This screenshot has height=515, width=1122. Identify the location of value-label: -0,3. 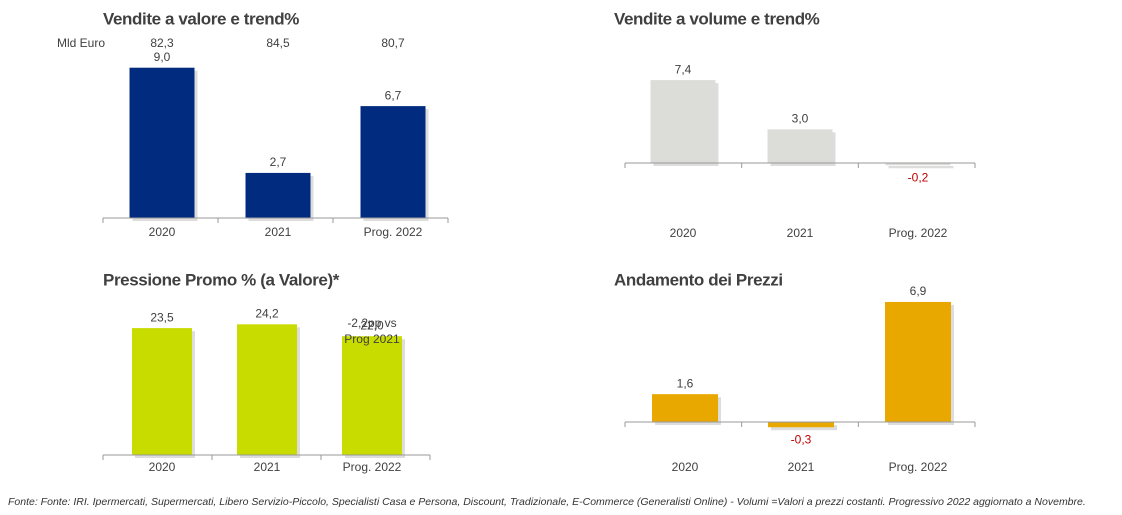
(801, 439).